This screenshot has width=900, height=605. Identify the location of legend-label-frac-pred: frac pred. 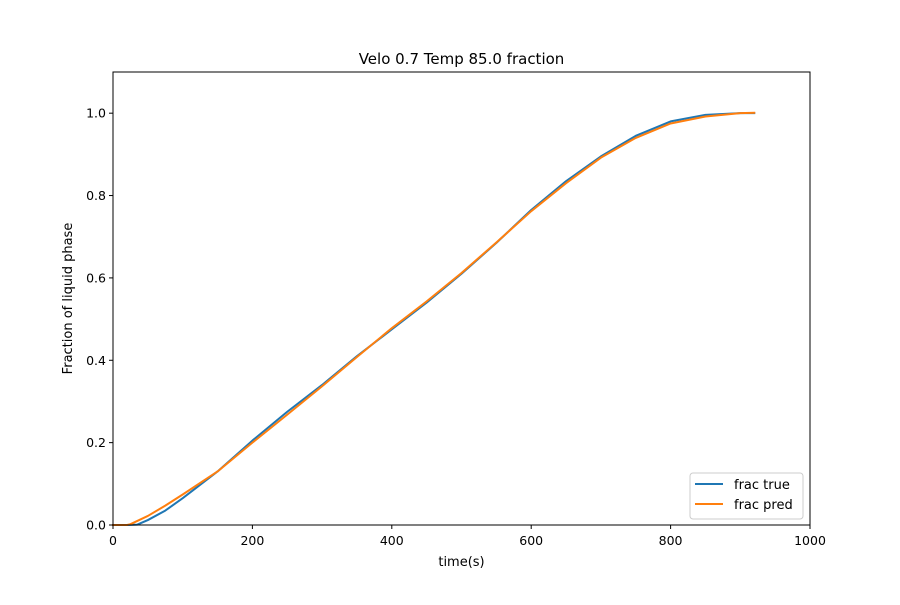
(763, 505).